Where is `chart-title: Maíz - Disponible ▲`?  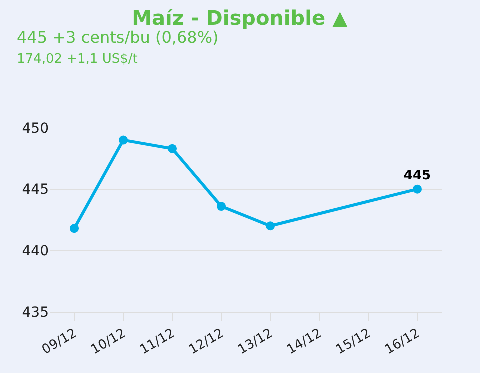 chart-title: Maíz - Disponible ▲ is located at coordinates (240, 18).